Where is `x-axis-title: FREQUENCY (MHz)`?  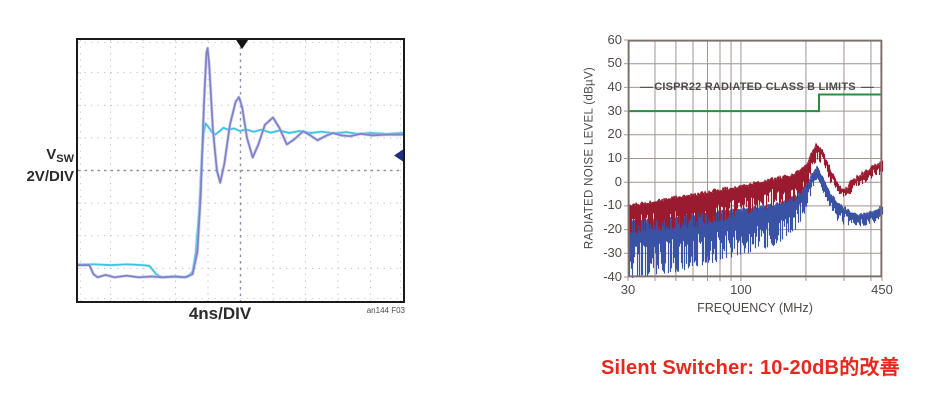
x-axis-title: FREQUENCY (MHz) is located at coordinates (755, 308).